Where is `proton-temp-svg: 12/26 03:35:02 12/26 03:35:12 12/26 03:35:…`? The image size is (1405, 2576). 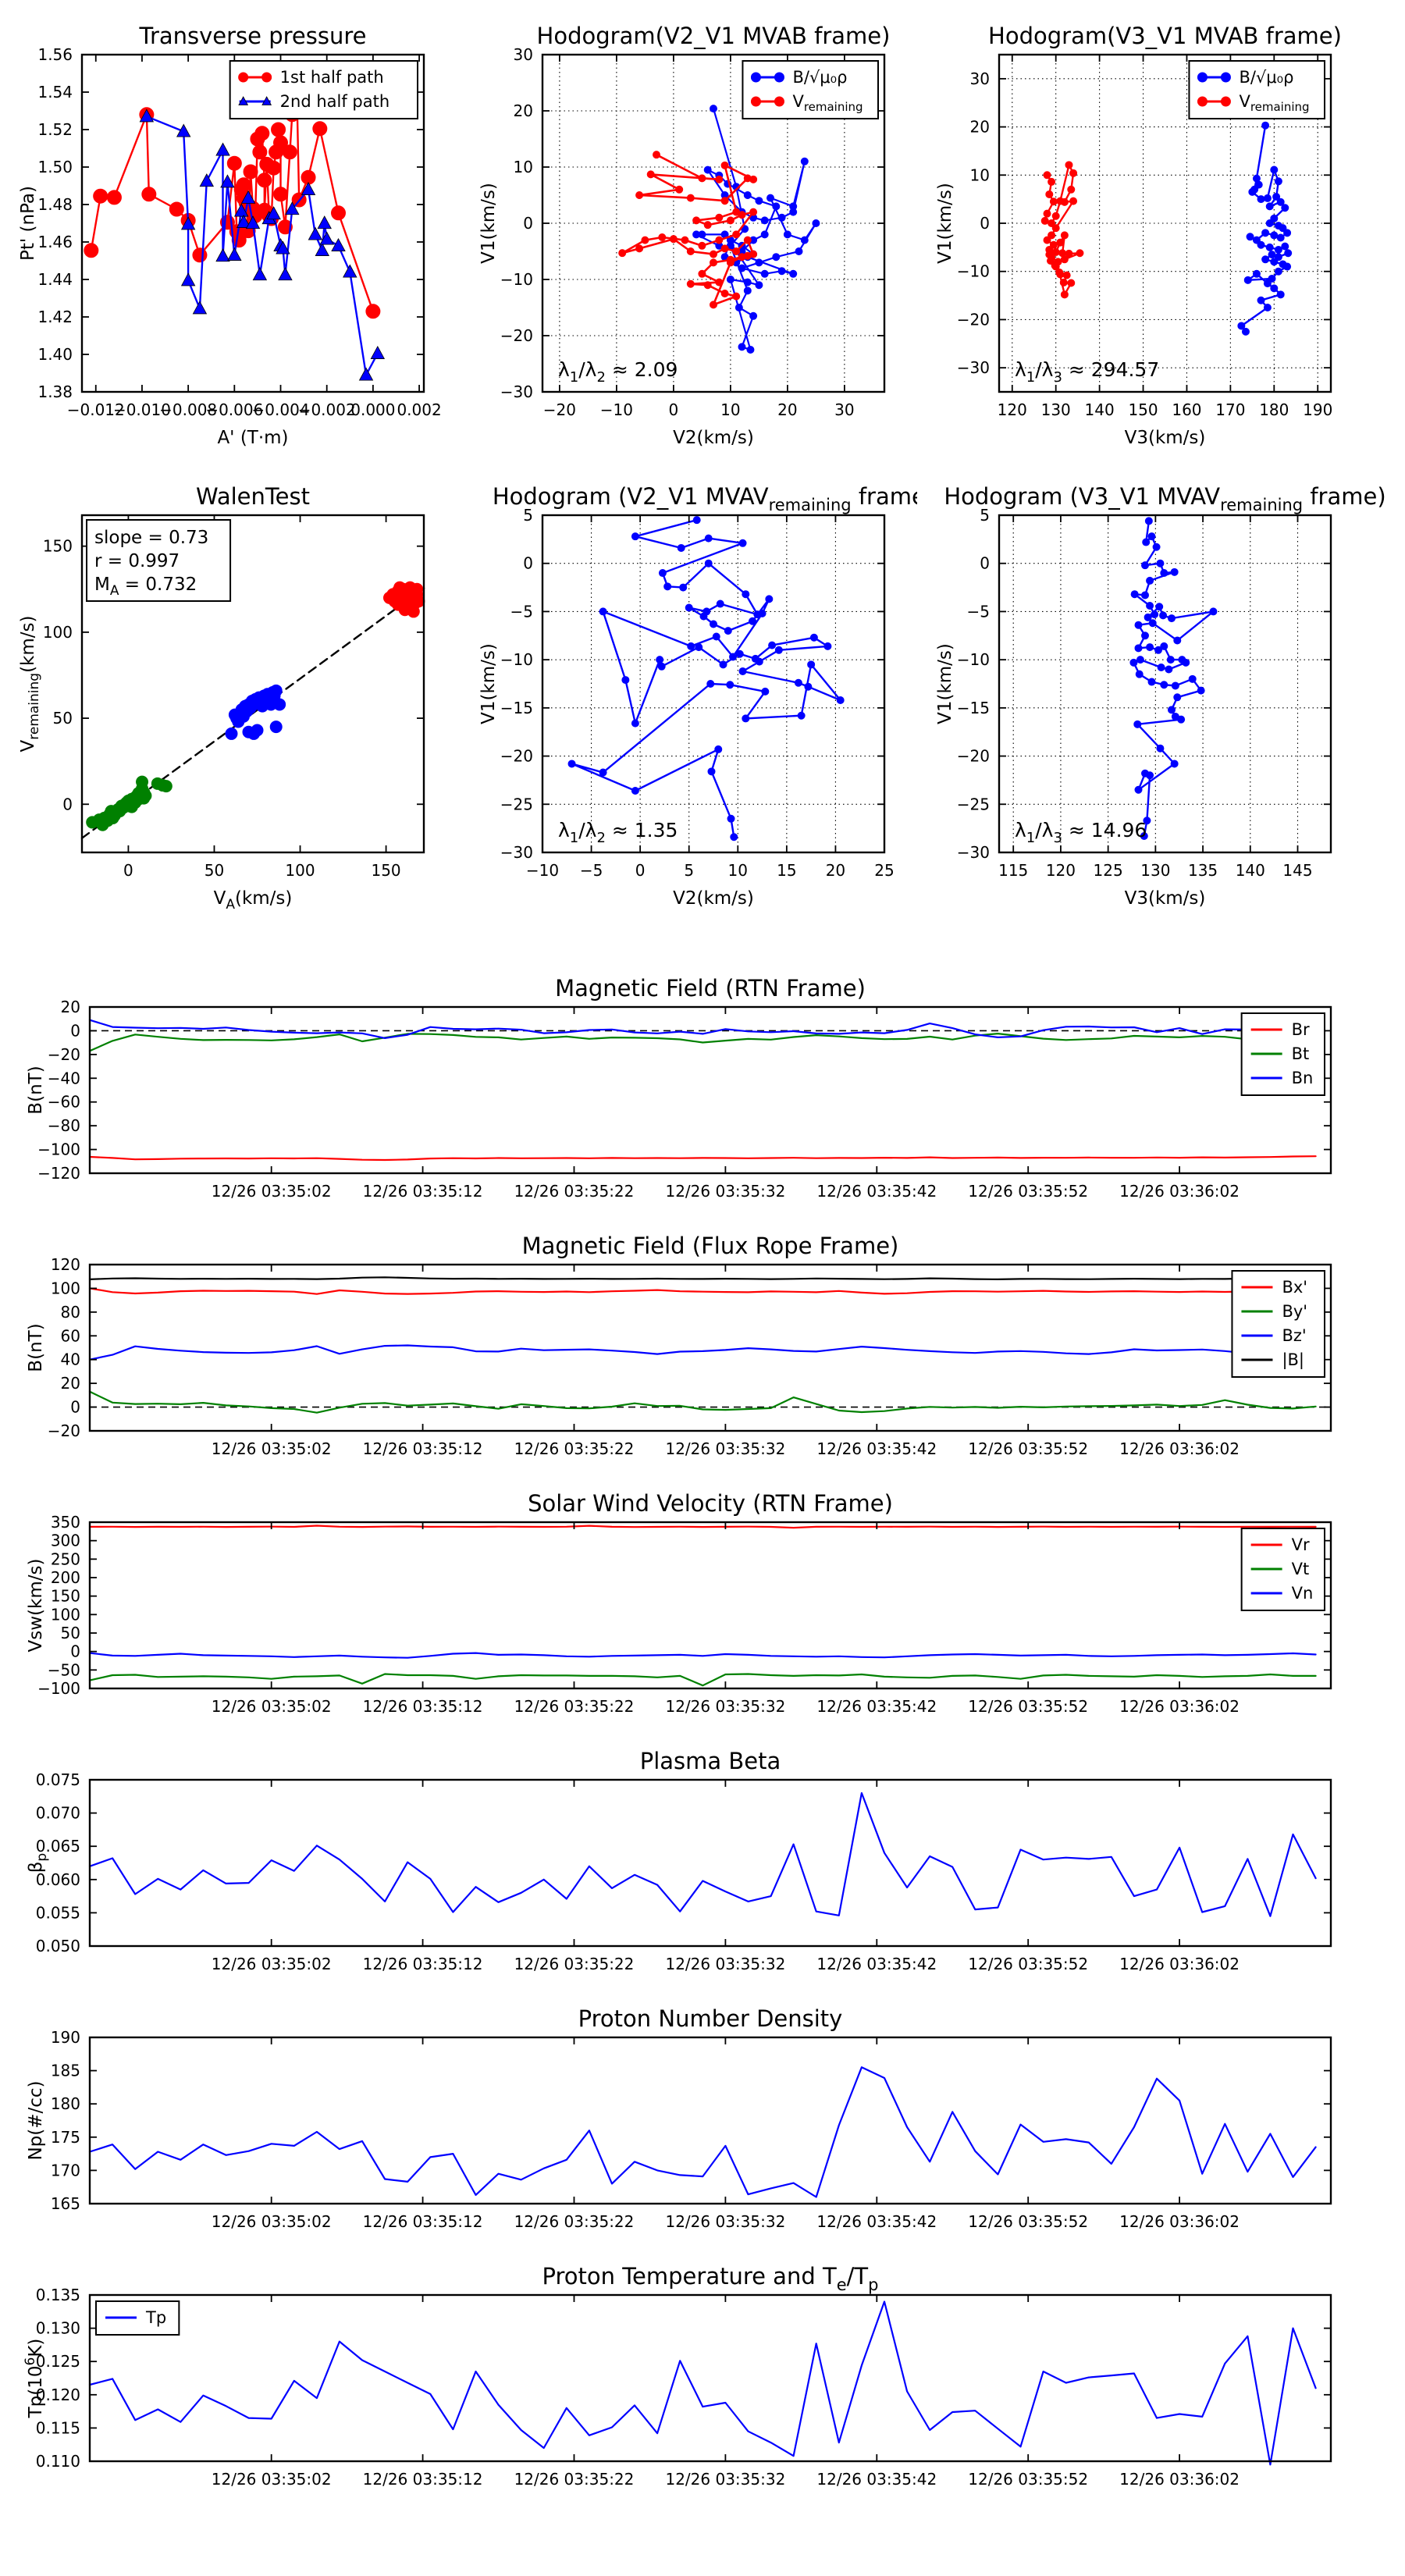 proton-temp-svg: 12/26 03:35:02 12/26 03:35:12 12/26 03:35:… is located at coordinates (678, 2376).